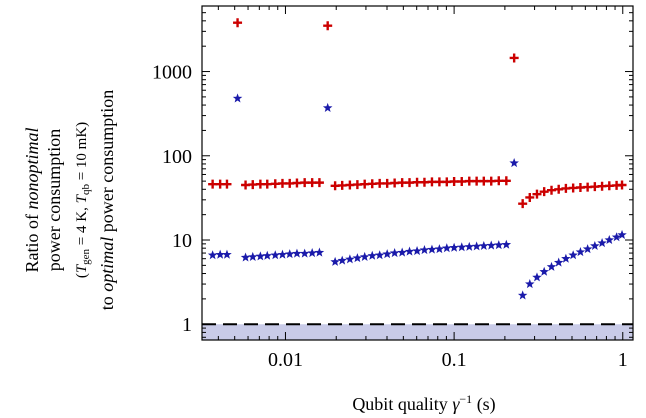 The width and height of the screenshot is (646, 418). I want to click on y-tick-label: 100, so click(177, 157).